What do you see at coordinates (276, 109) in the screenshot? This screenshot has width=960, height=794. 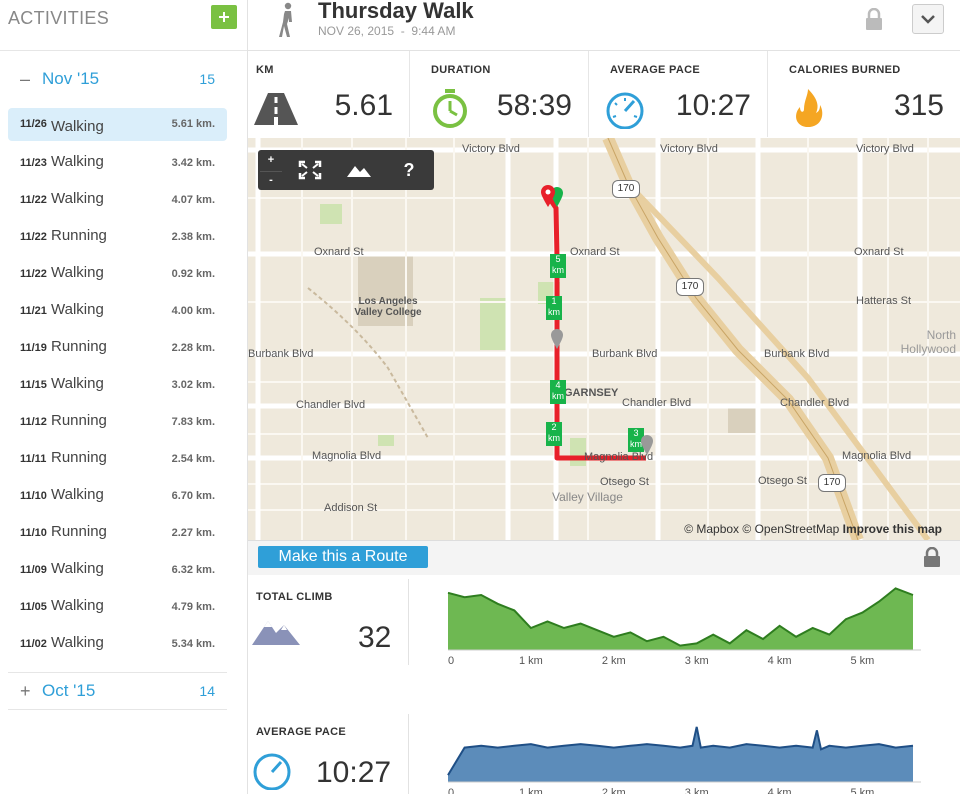 I see `road-icon` at bounding box center [276, 109].